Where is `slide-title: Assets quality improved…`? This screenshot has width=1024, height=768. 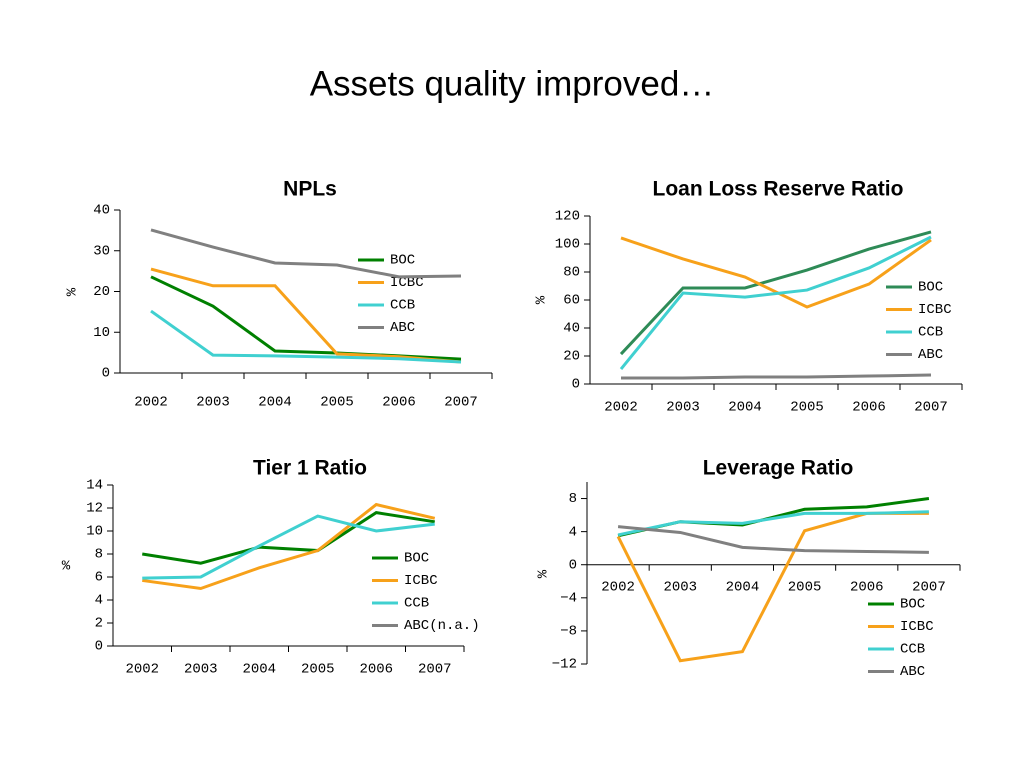
slide-title: Assets quality improved… is located at coordinates (512, 83).